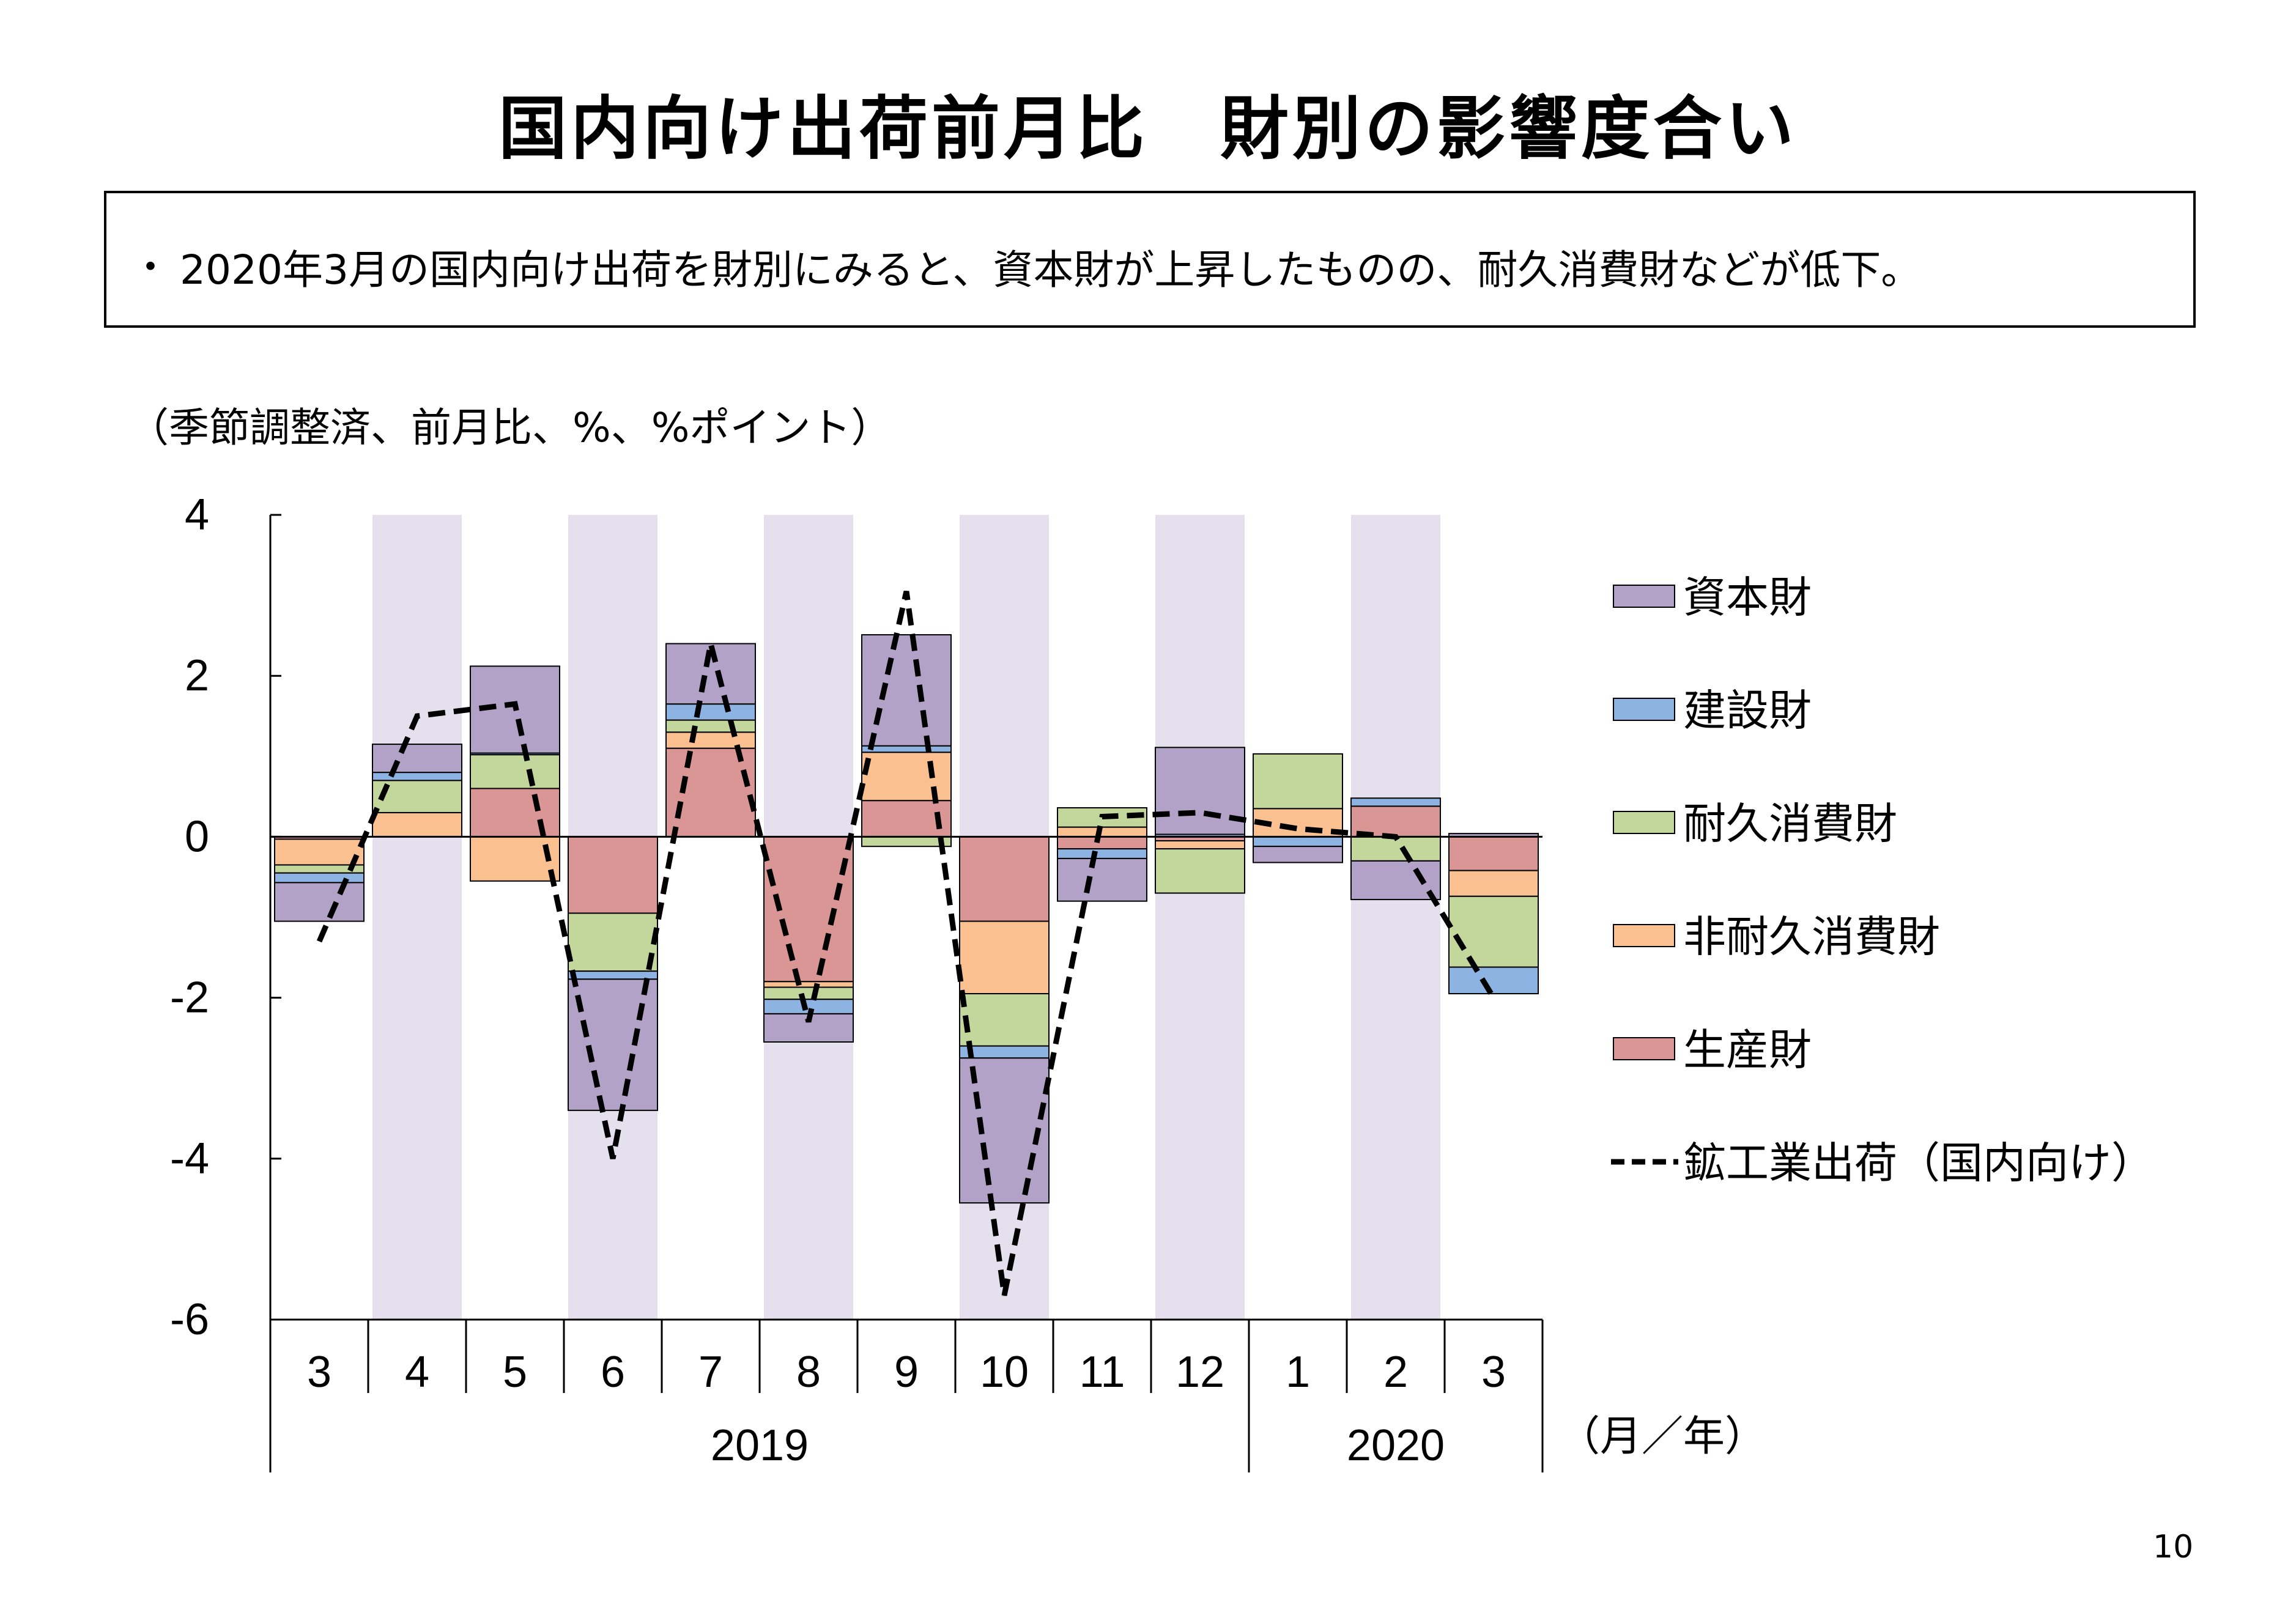 This screenshot has height=1618, width=2296. Describe the element at coordinates (1748, 711) in the screenshot. I see `legend-label: 建設財` at that location.